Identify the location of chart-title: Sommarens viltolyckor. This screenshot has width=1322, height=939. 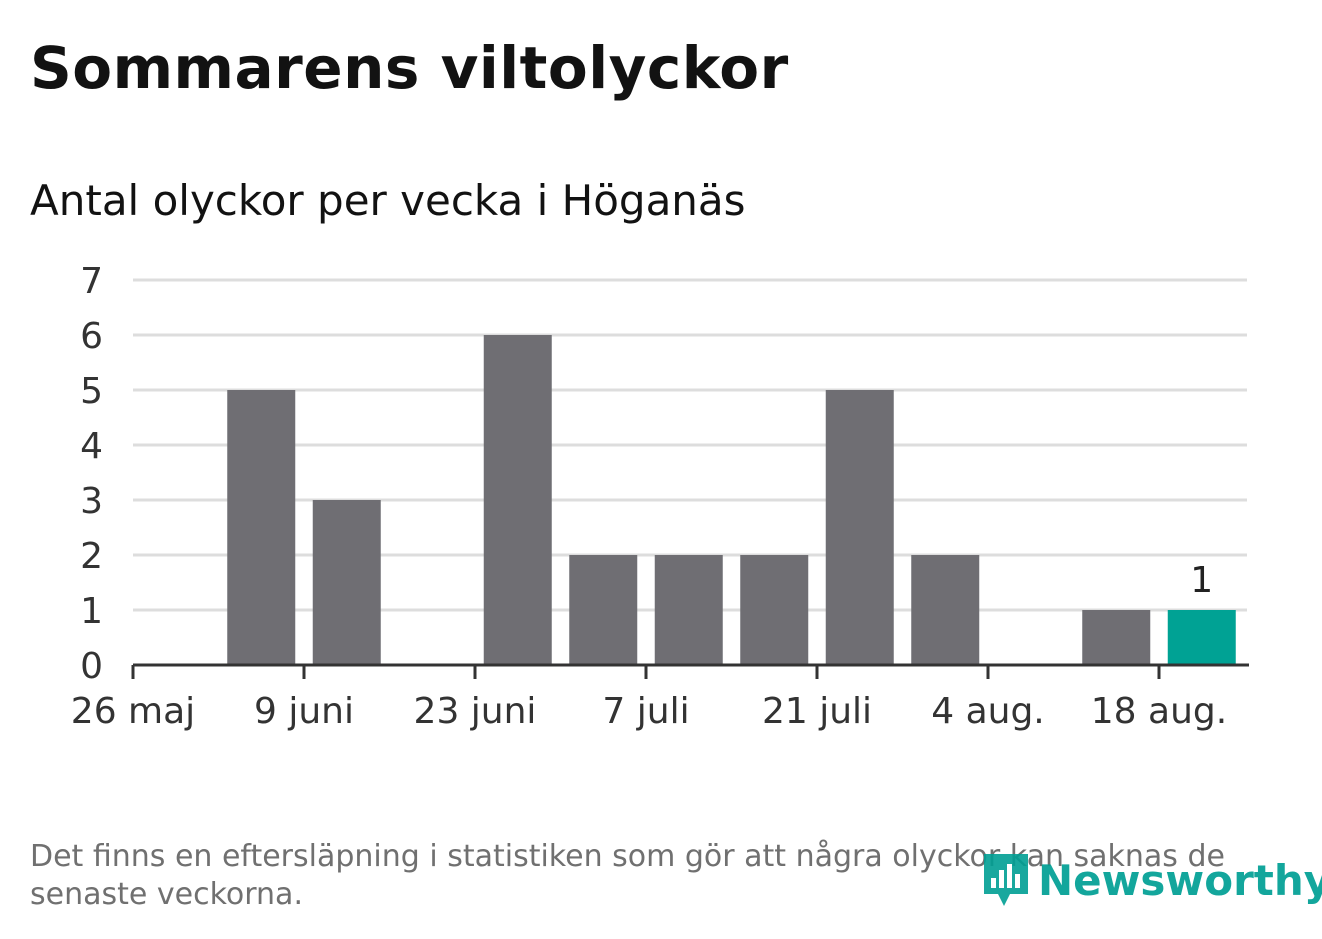
(409, 68).